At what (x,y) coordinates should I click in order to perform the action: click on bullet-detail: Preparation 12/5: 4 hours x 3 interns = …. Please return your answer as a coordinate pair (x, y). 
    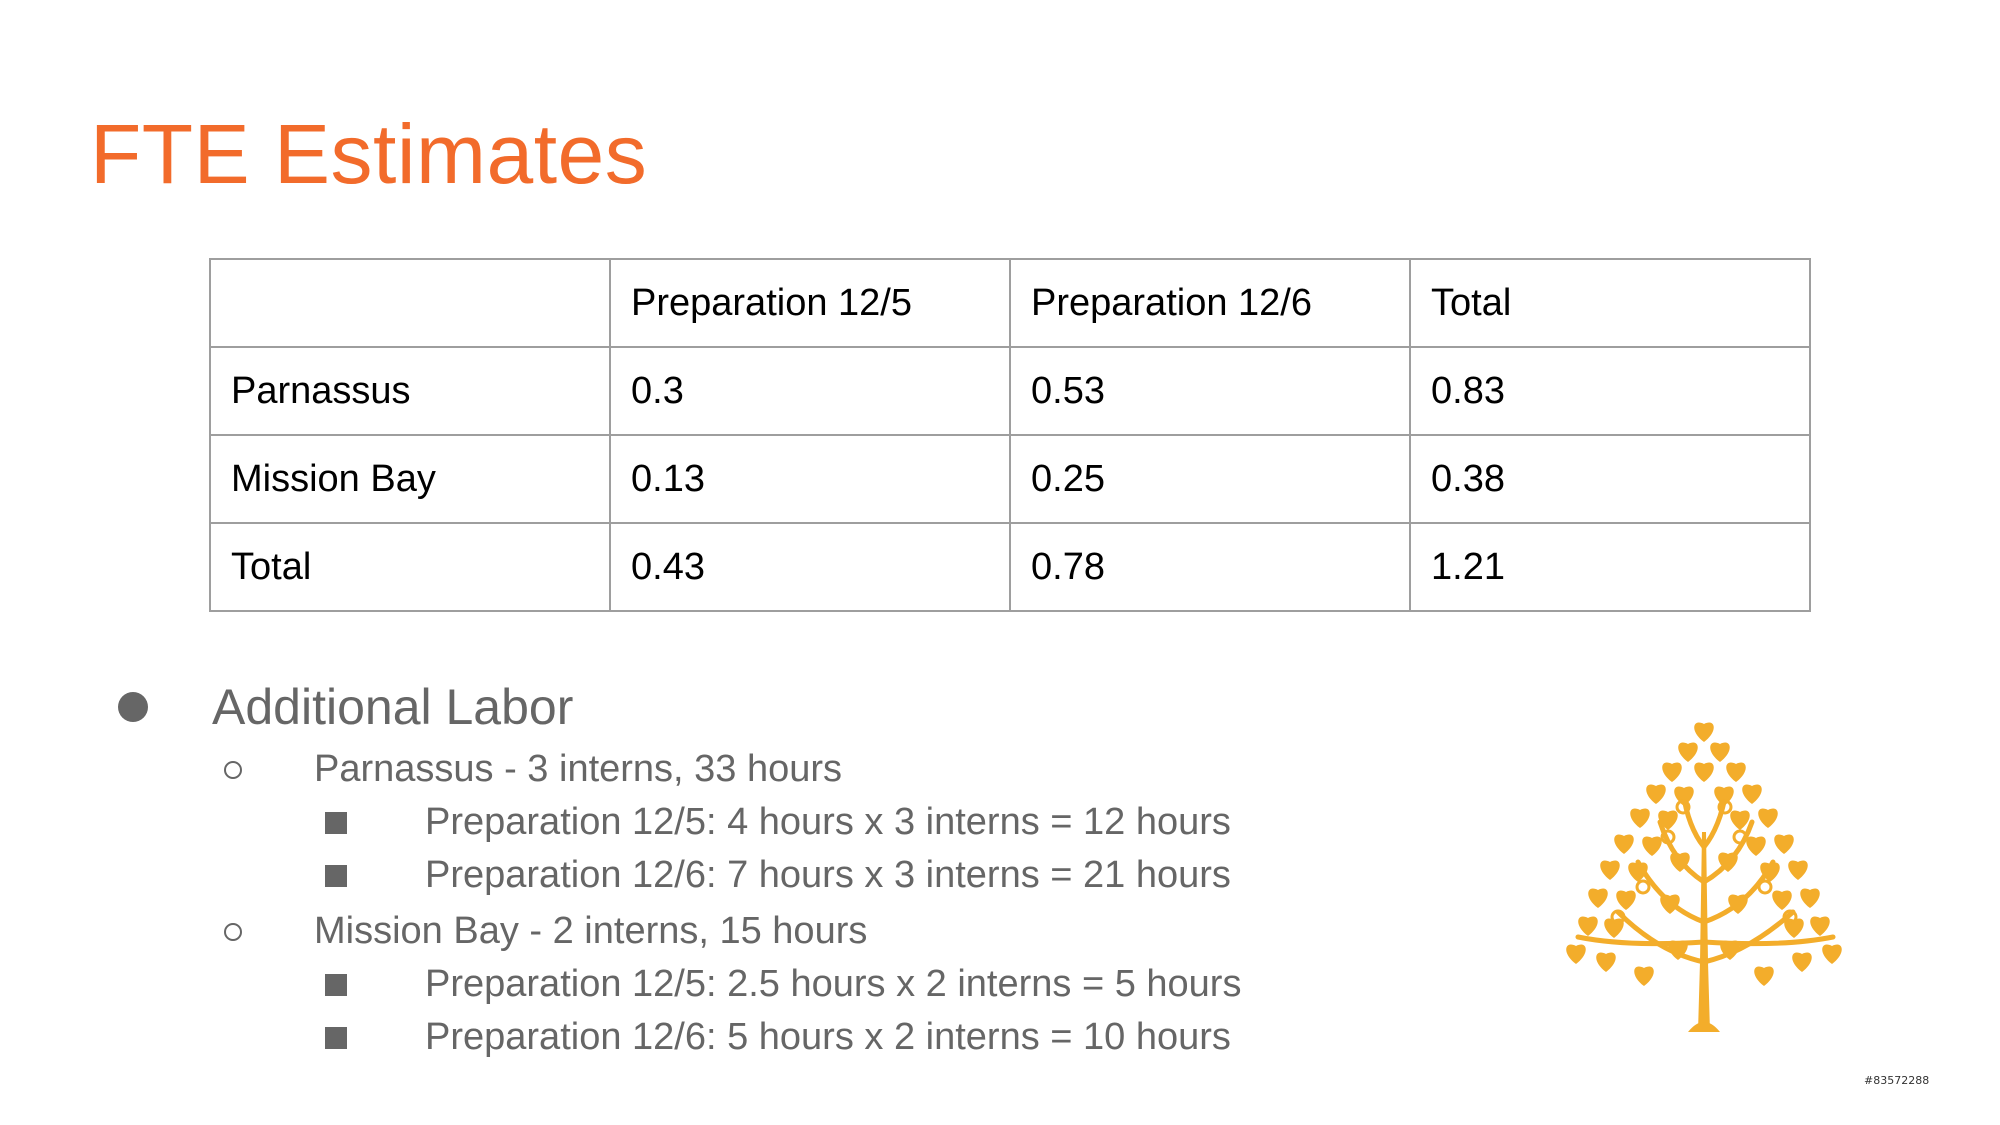
    Looking at the image, I should click on (778, 822).